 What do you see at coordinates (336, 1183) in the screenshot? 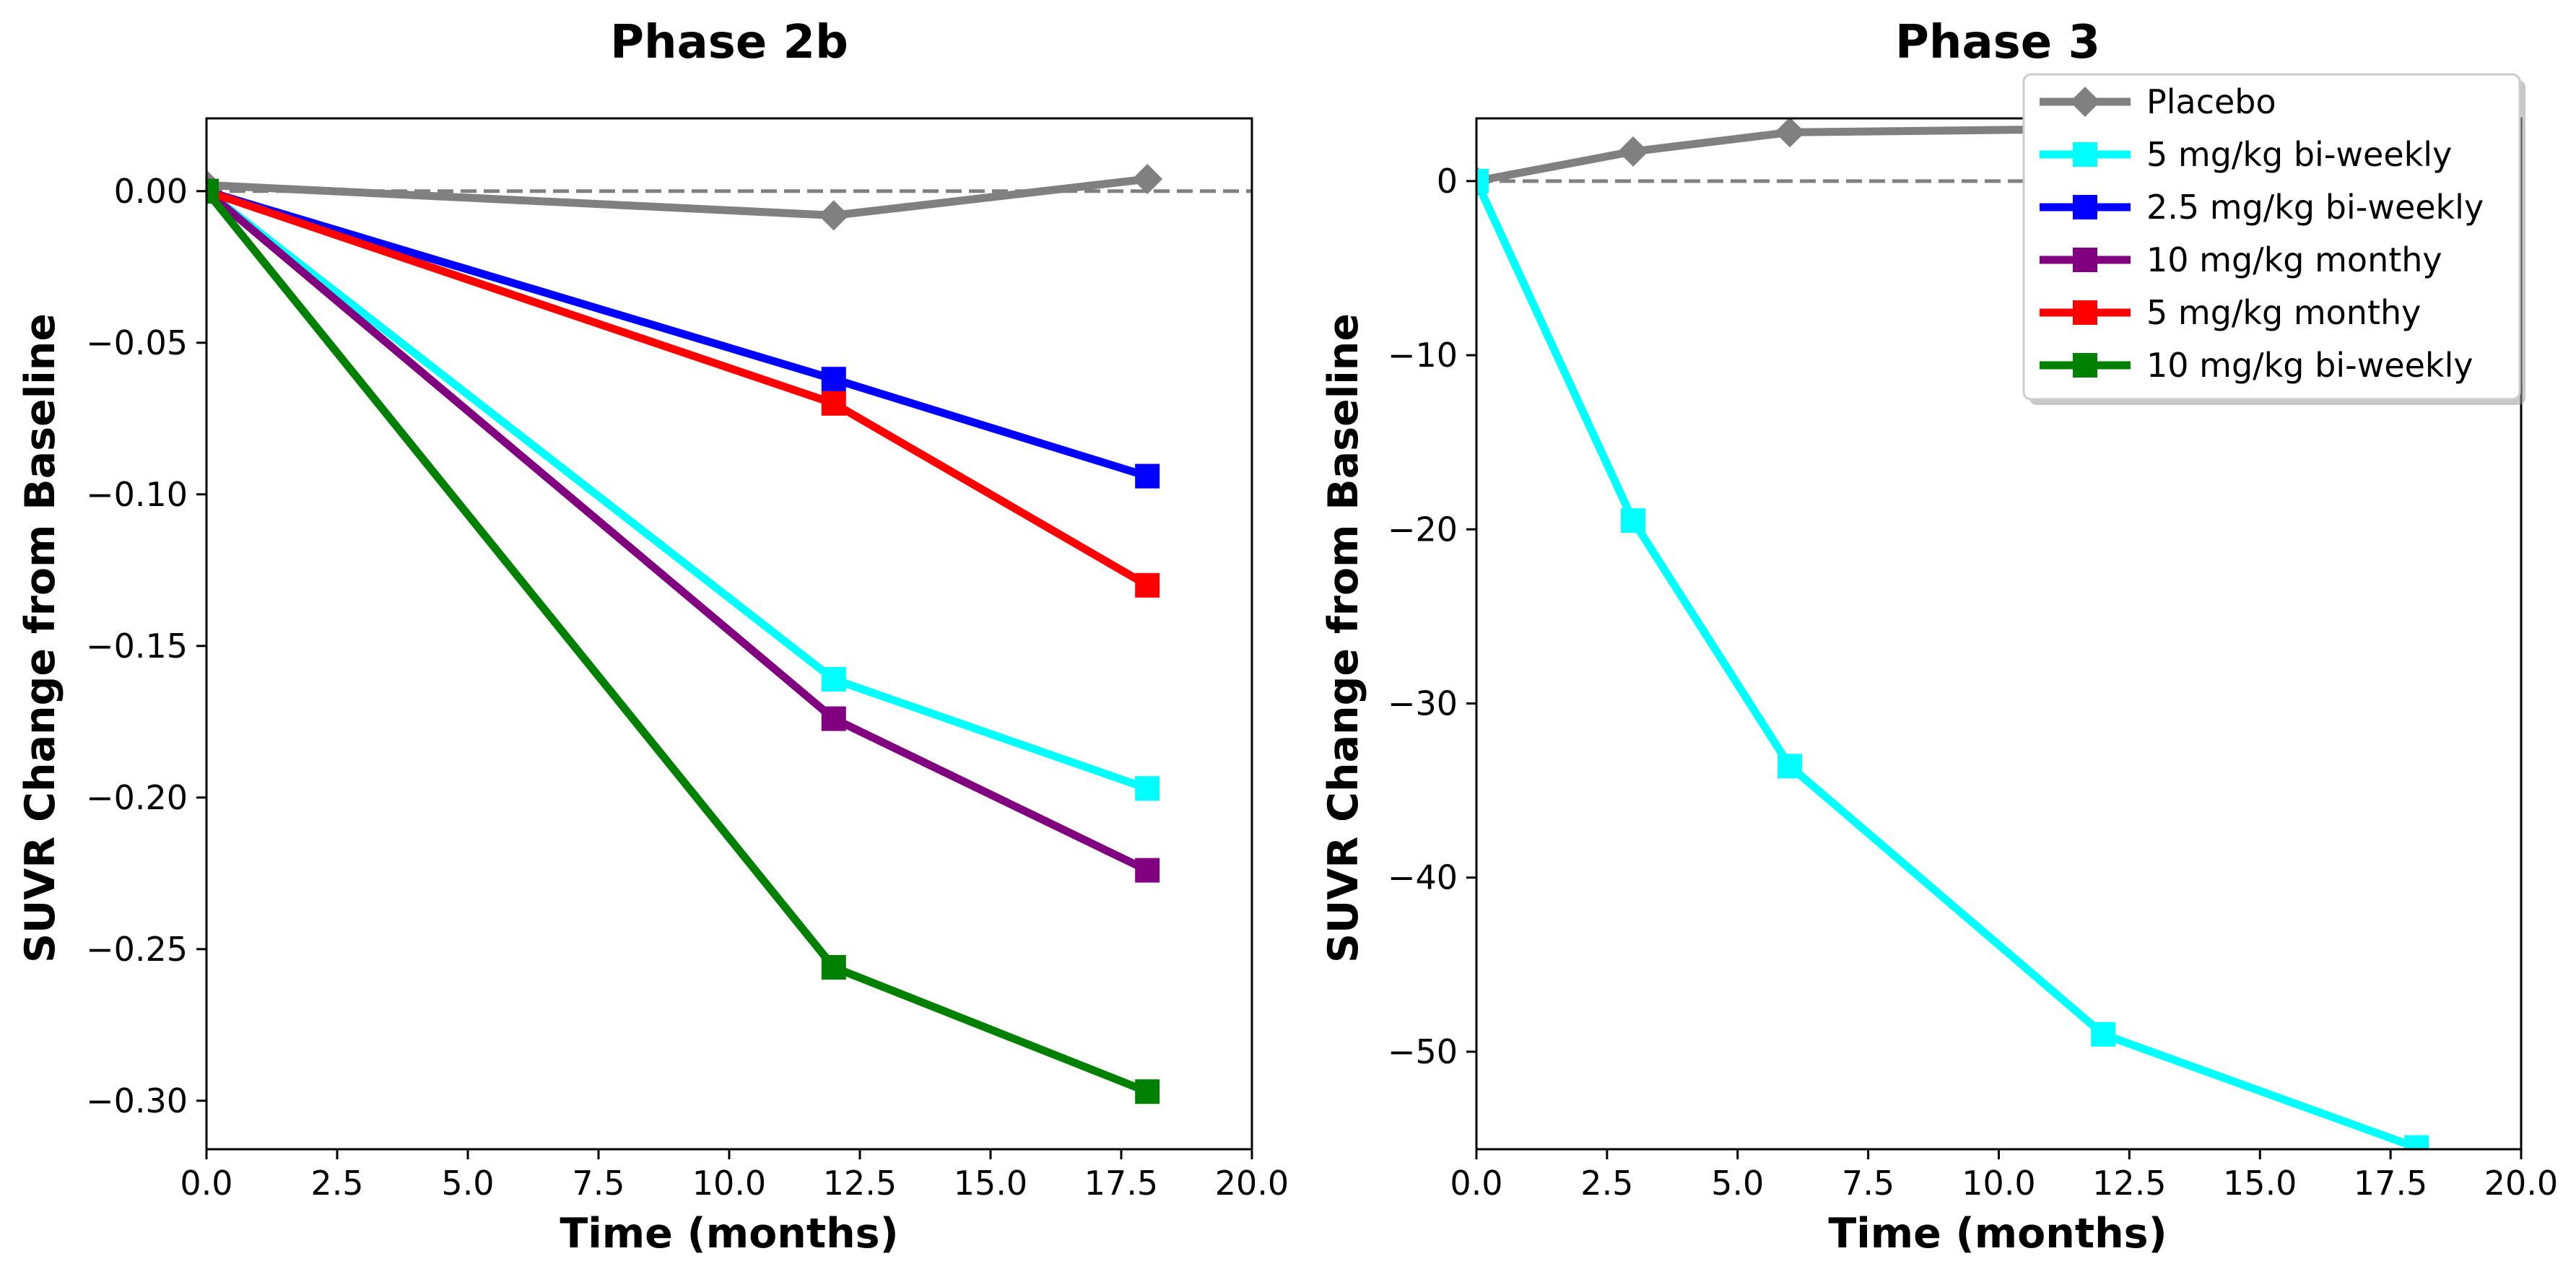
I see `phase-2b-x-tick-label: 2.5` at bounding box center [336, 1183].